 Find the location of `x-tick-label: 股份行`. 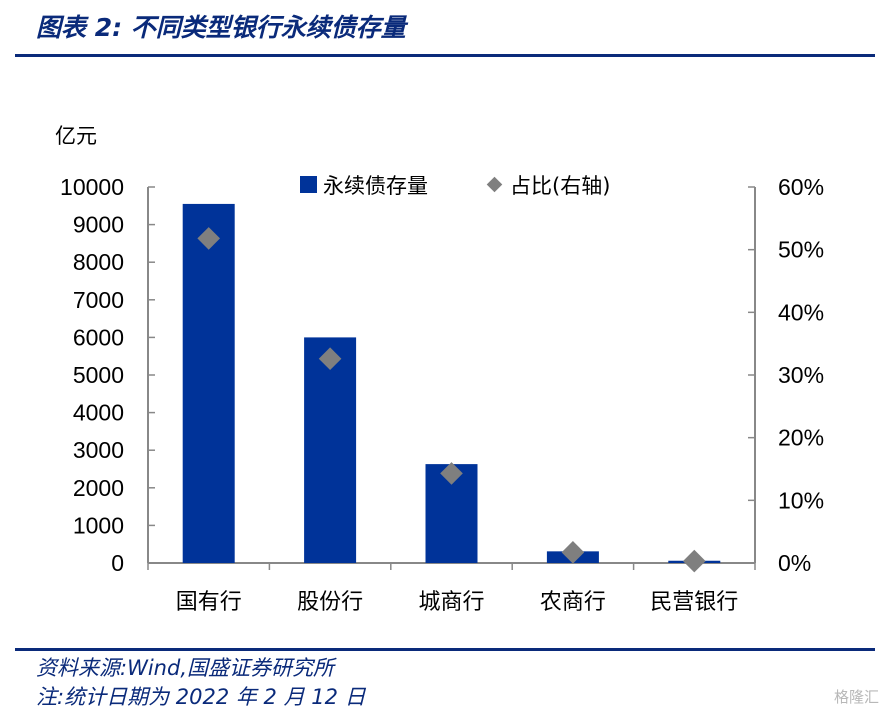

x-tick-label: 股份行 is located at coordinates (330, 602).